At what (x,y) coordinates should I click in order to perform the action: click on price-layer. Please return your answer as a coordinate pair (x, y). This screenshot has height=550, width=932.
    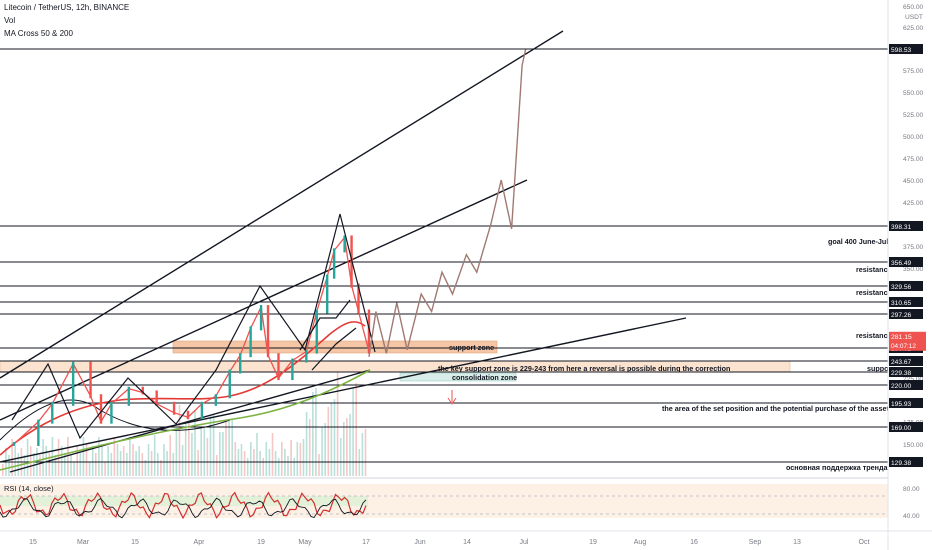
    Looking at the image, I should click on (191, 340).